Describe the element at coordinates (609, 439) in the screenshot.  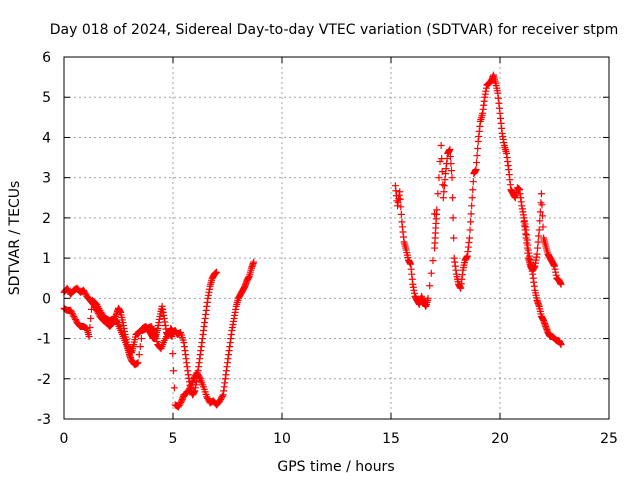
I see `x-tick-label: 25` at that location.